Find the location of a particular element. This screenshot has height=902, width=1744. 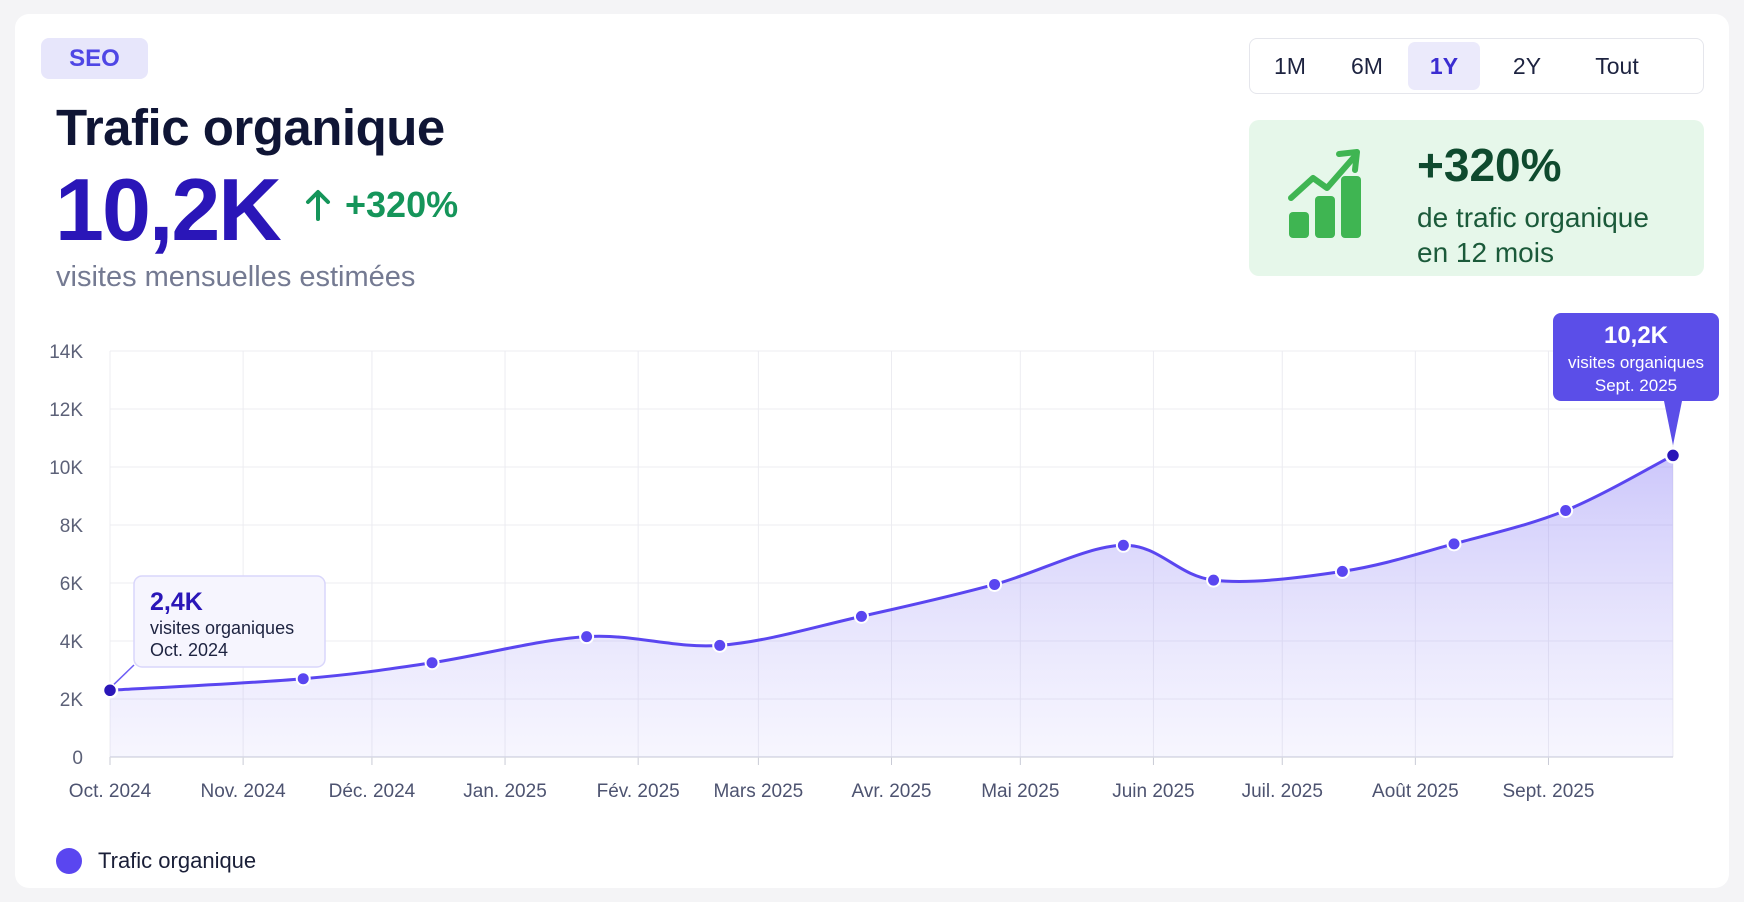

legend-swatch is located at coordinates (69, 861).